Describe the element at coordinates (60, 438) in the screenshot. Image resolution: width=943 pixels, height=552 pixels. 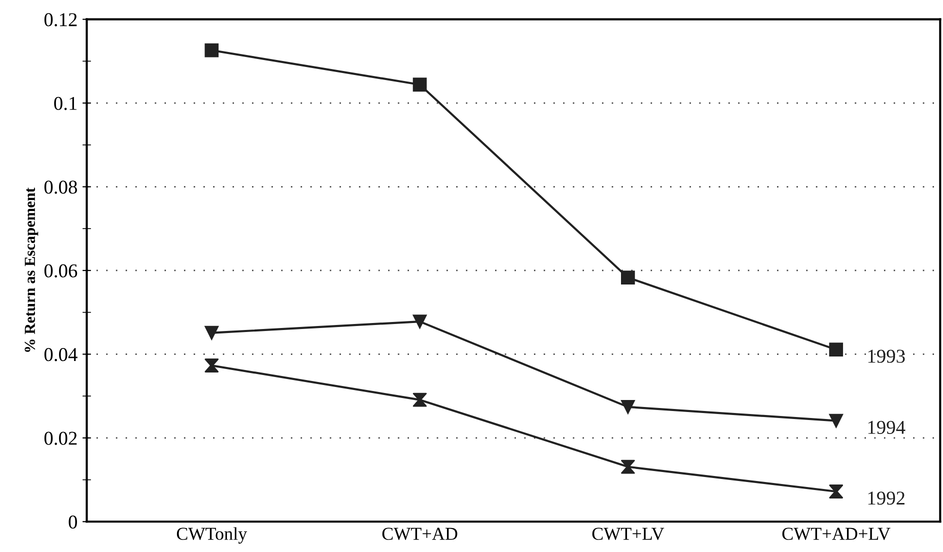
I see `y-tick-label: 0.02` at that location.